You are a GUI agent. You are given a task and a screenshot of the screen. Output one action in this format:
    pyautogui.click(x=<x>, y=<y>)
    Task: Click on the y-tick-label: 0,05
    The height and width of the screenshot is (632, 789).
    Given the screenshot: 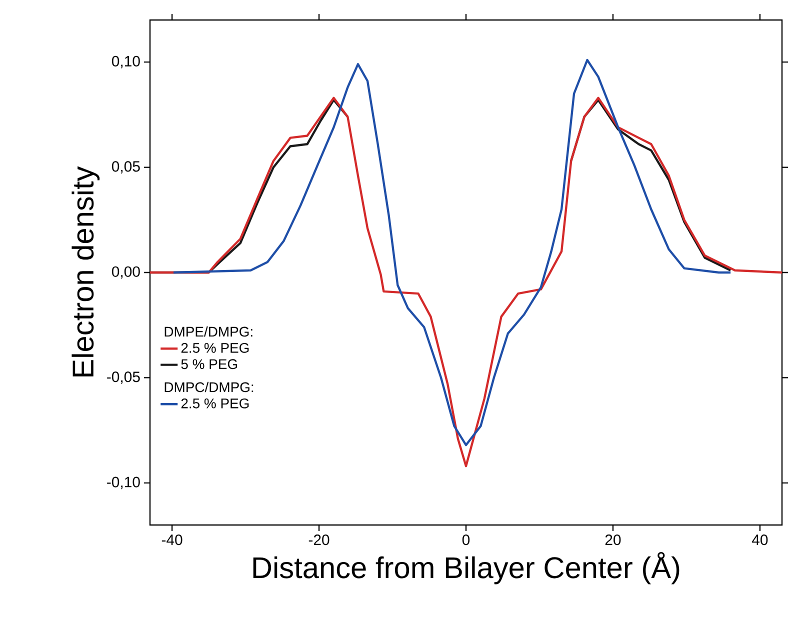 What is the action you would take?
    pyautogui.click(x=126, y=167)
    